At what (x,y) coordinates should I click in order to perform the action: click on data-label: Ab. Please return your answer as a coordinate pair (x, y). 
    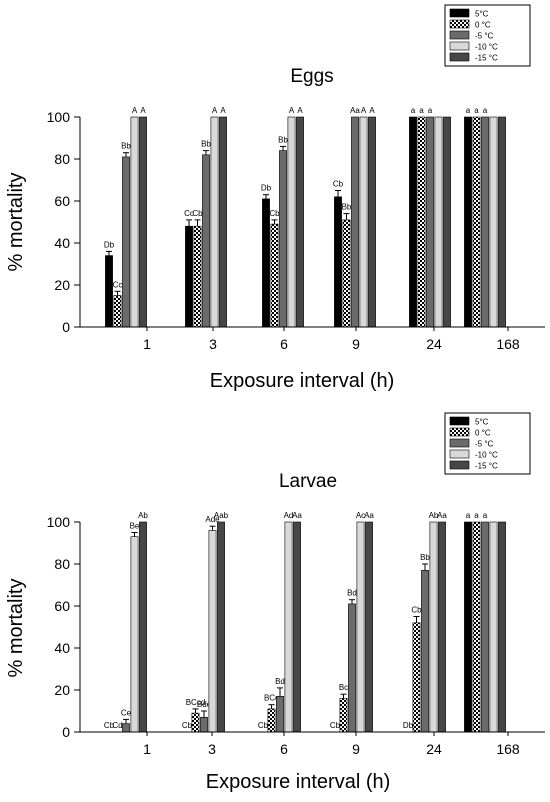
    Looking at the image, I should click on (434, 515).